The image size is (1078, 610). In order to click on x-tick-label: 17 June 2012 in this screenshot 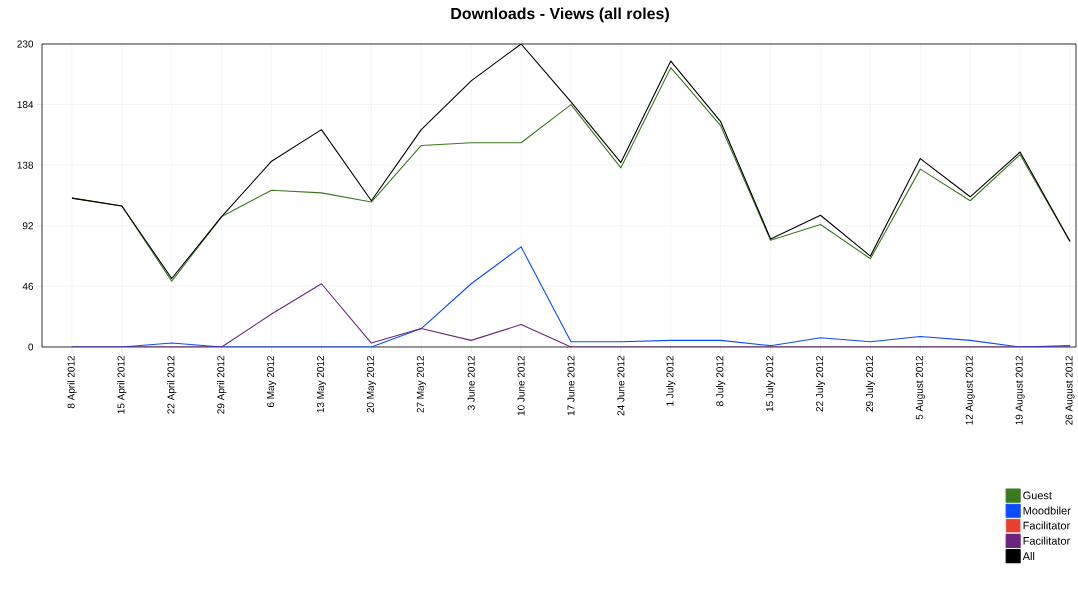, I will do `click(571, 386)`.